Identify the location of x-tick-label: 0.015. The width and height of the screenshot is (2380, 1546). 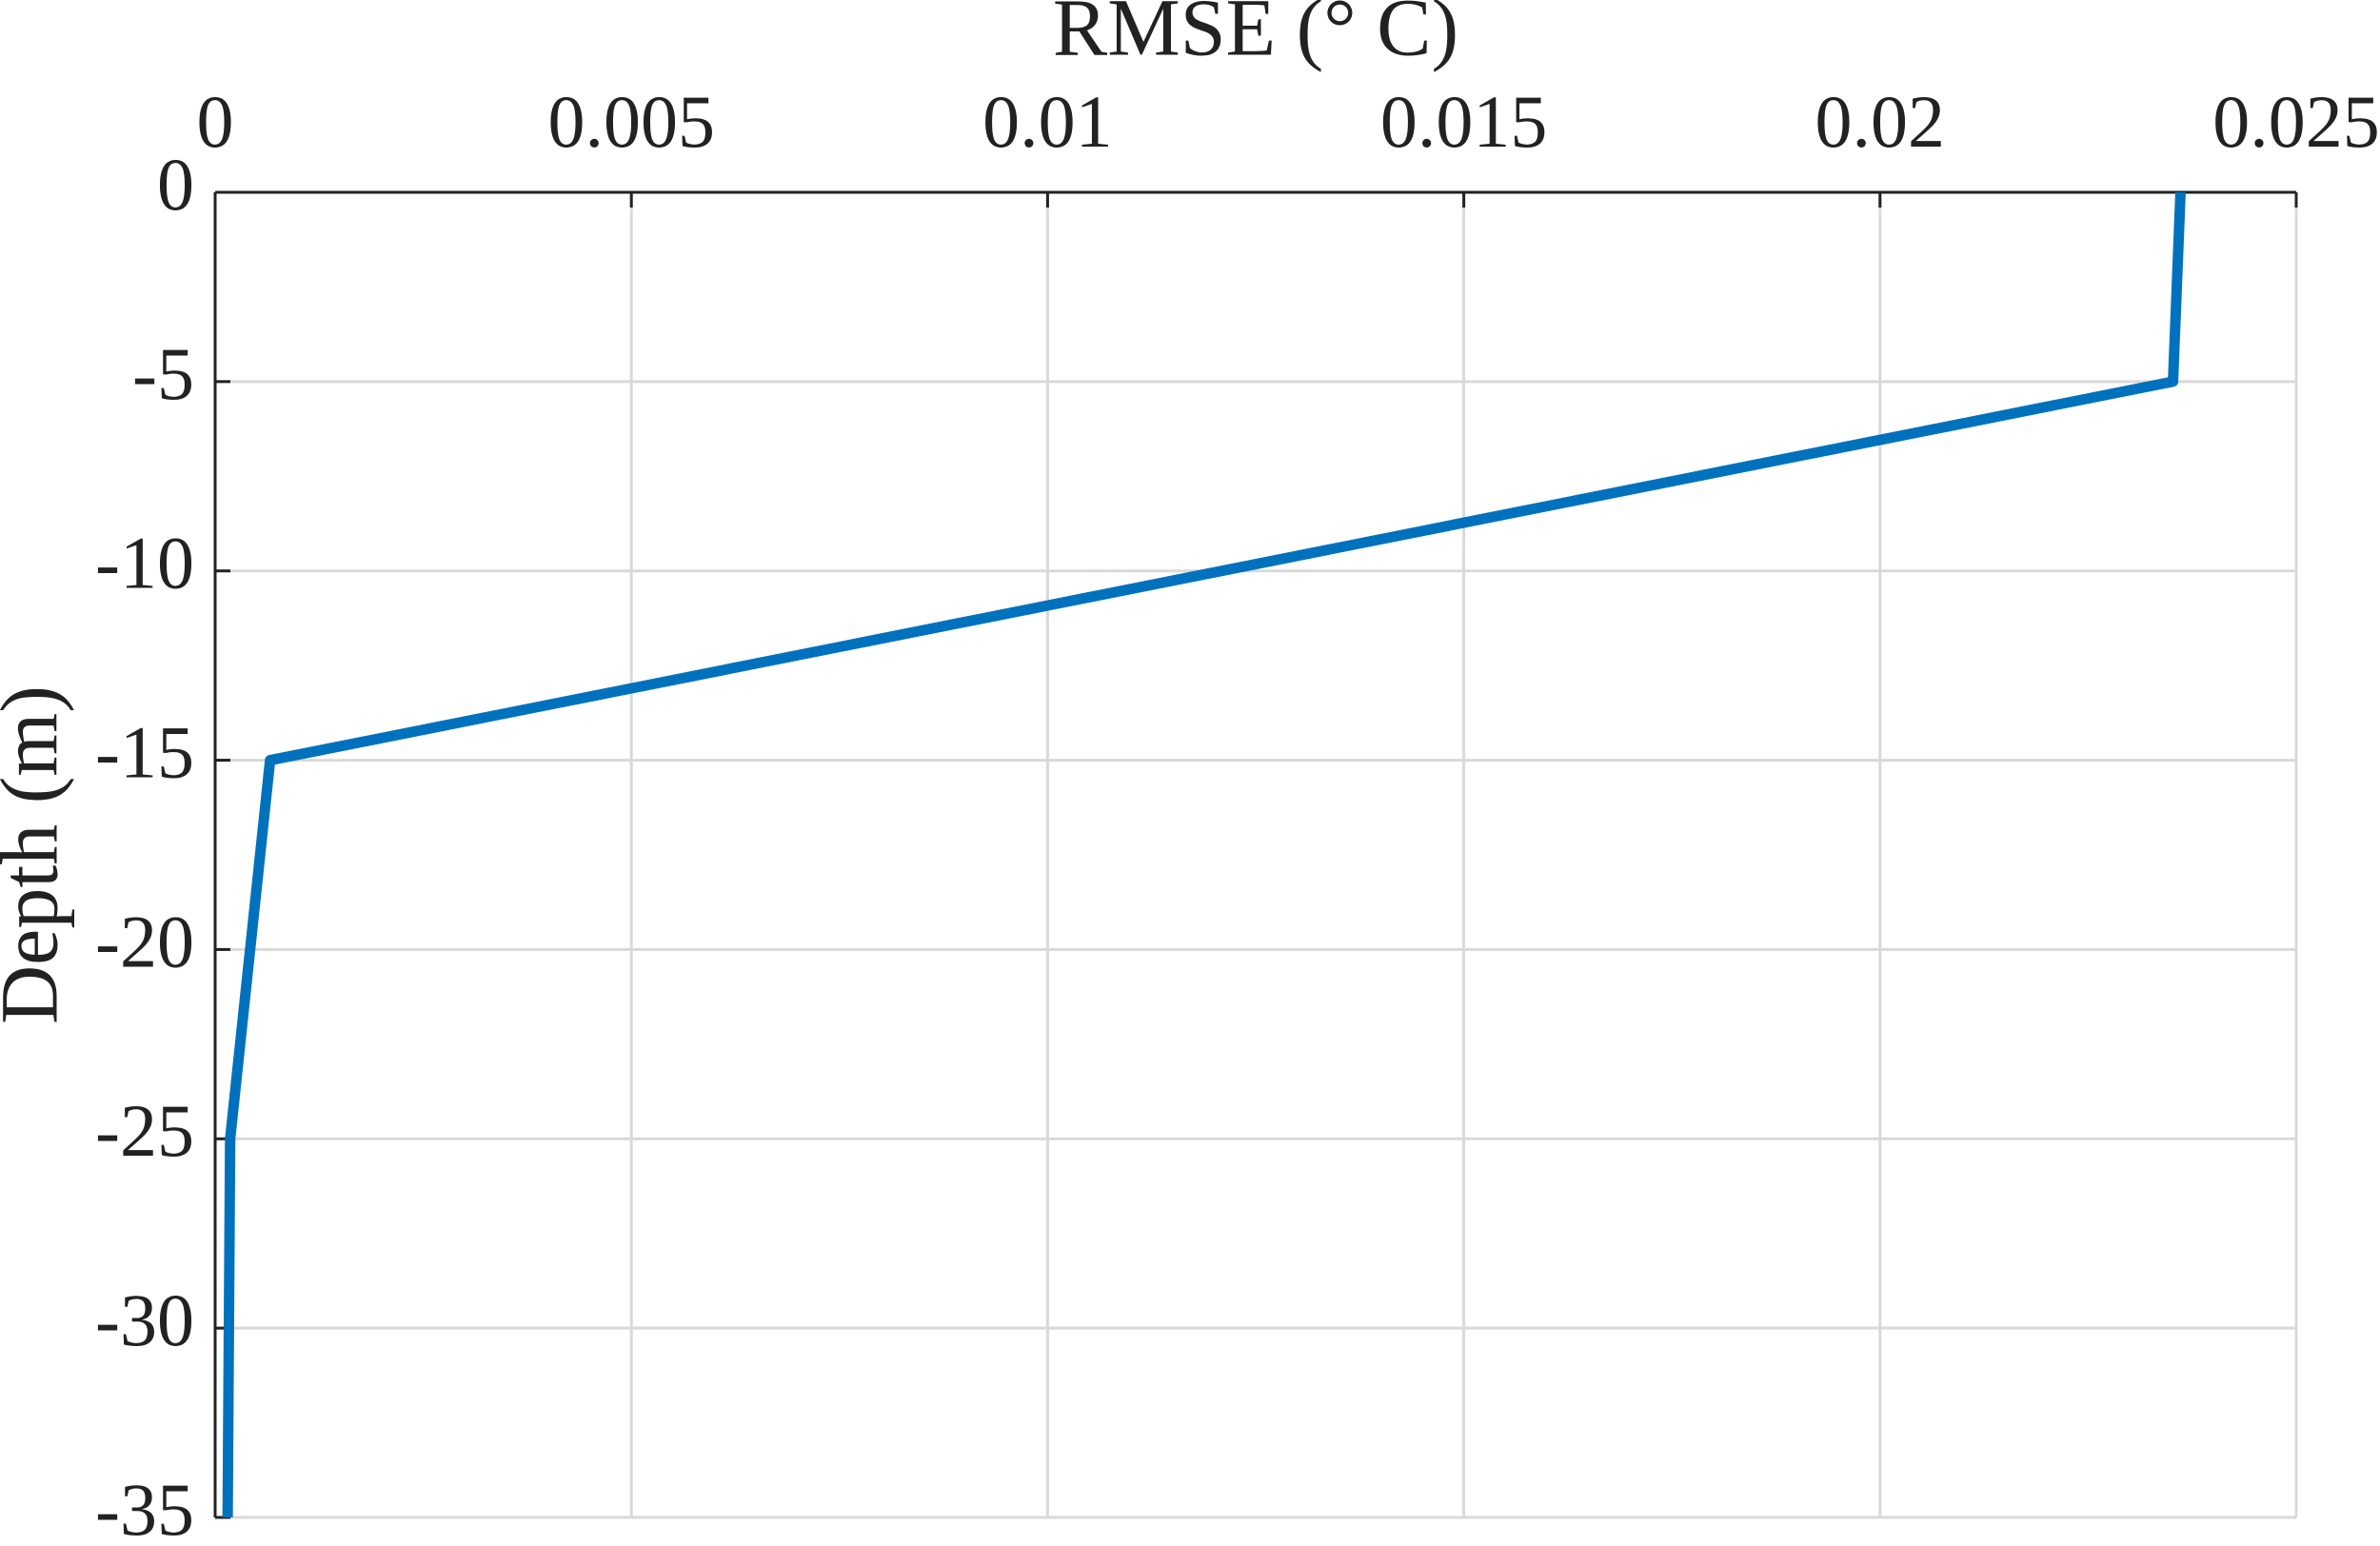
(1464, 121).